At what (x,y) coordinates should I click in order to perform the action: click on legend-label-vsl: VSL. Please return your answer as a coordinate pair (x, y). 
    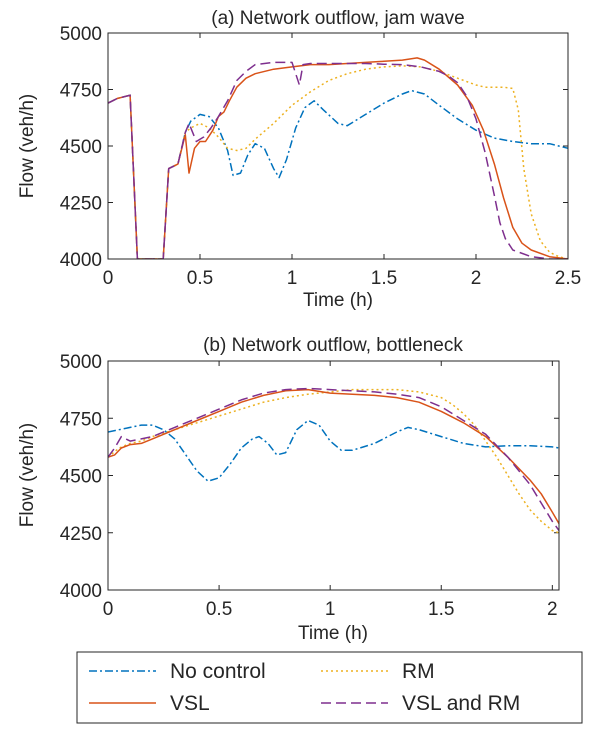
    Looking at the image, I should click on (190, 703).